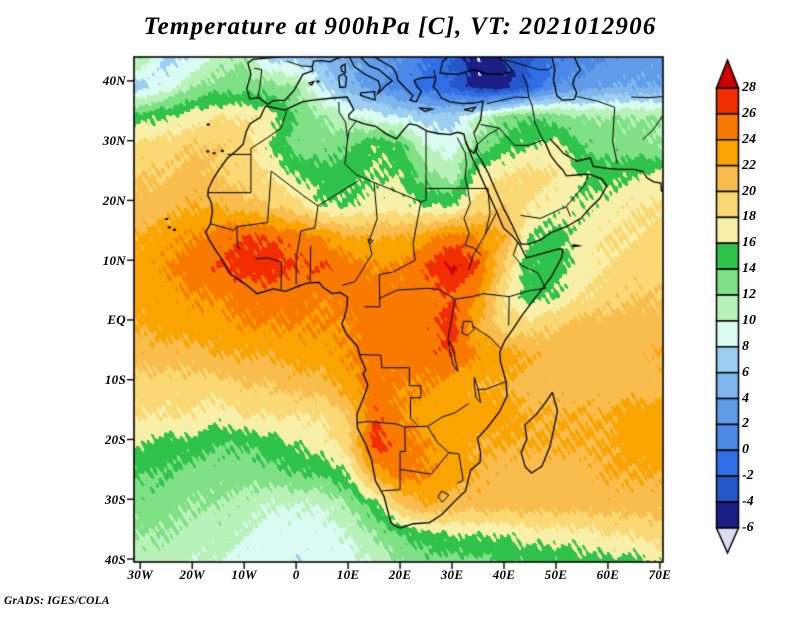  What do you see at coordinates (296, 574) in the screenshot?
I see `lon-tick-label-0: 0` at bounding box center [296, 574].